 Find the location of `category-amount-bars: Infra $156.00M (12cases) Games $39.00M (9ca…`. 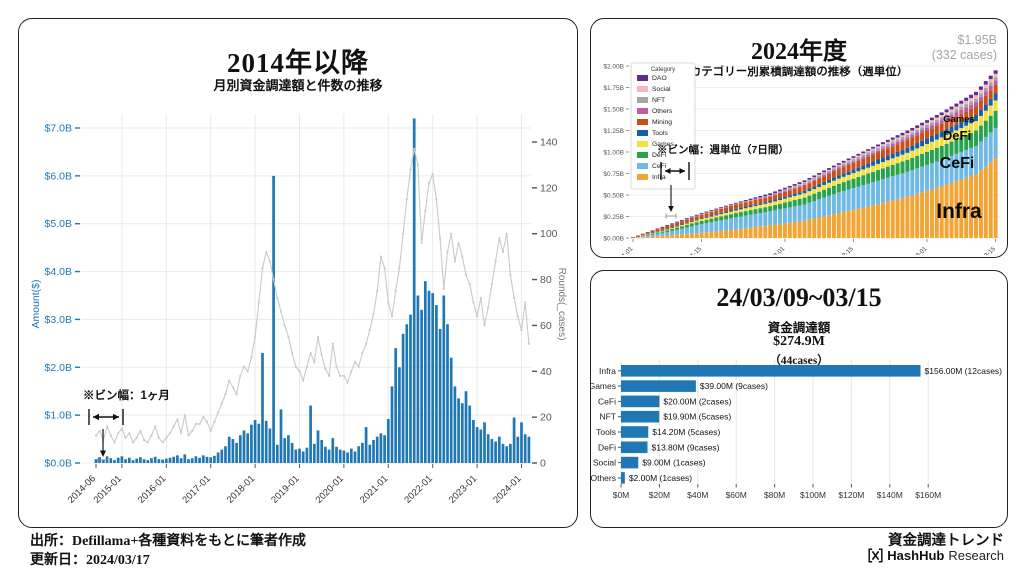

category-amount-bars: Infra $156.00M (12cases) Games $39.00M (9ca… is located at coordinates (796, 424).